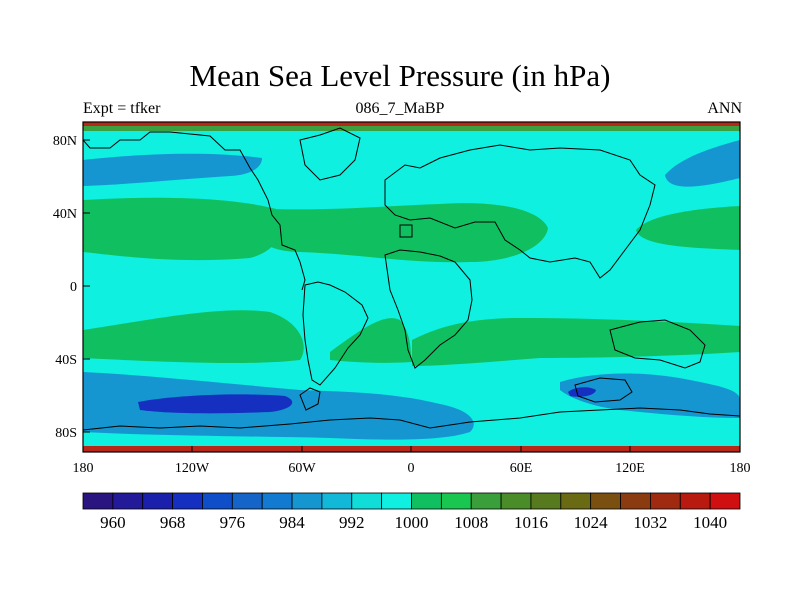 The height and width of the screenshot is (600, 800). Describe the element at coordinates (710, 522) in the screenshot. I see `colorbar-label: 1040` at that location.